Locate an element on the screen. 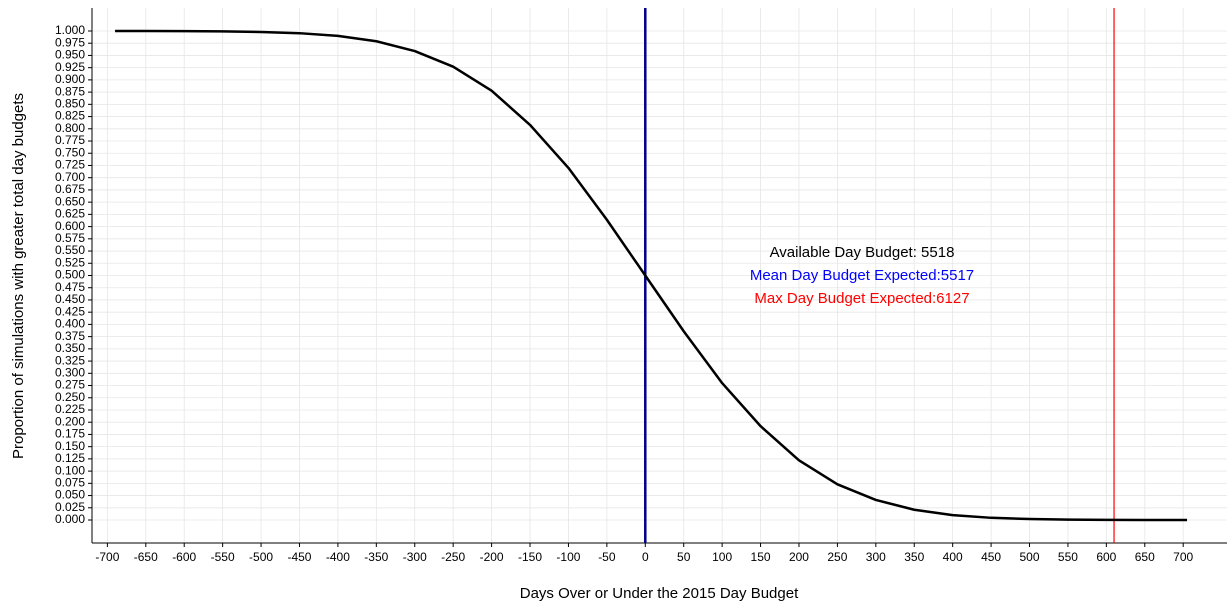  y-tick-label: 0.300 is located at coordinates (70, 372).